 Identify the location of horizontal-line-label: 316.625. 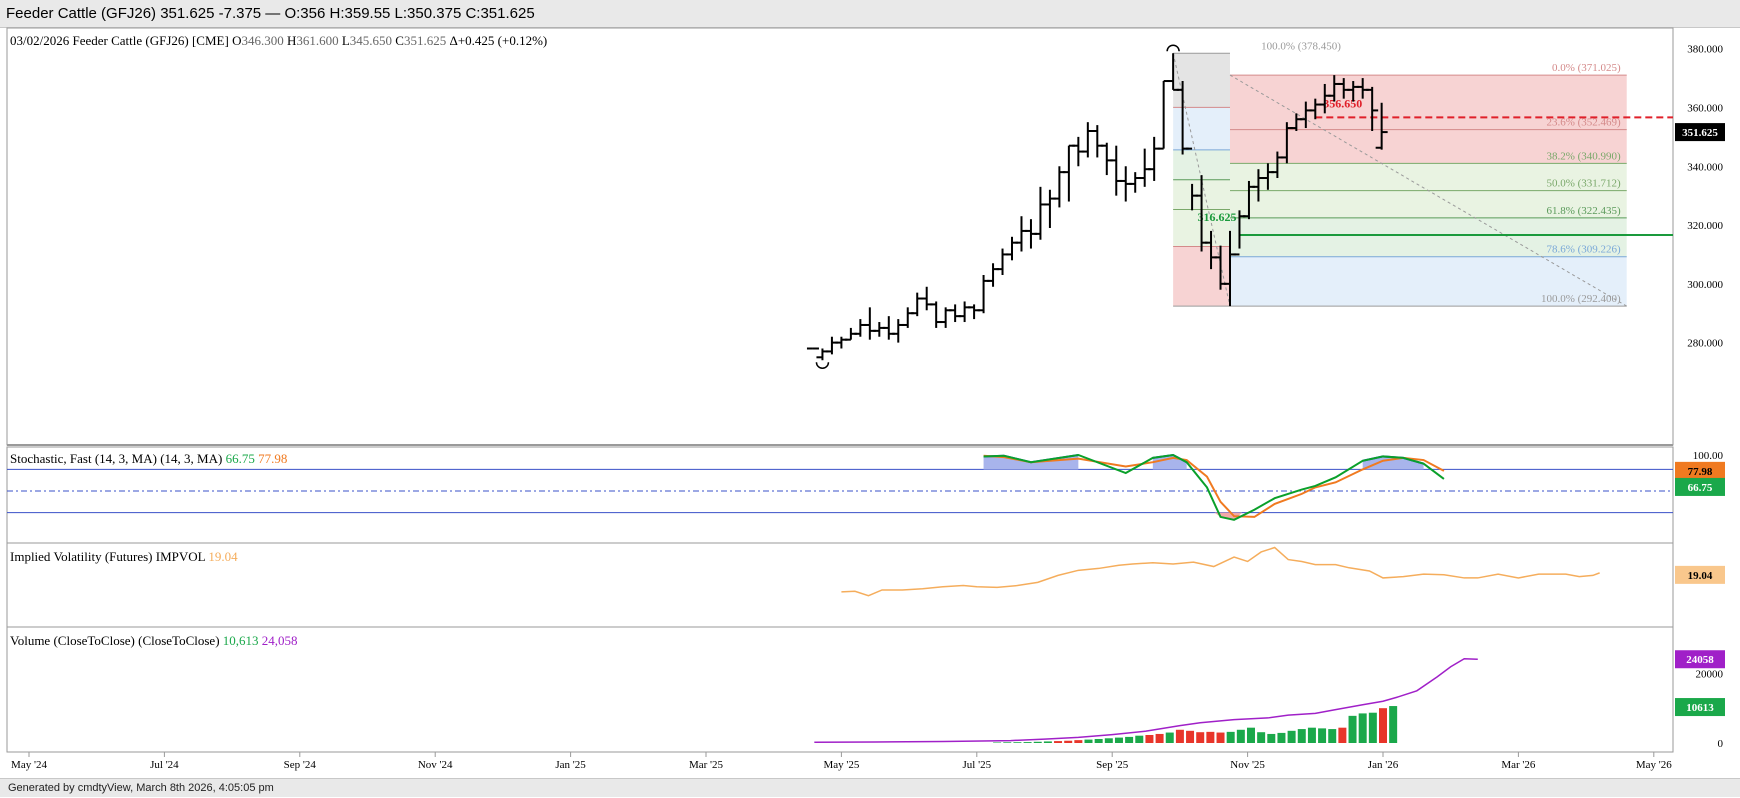
(1216, 217).